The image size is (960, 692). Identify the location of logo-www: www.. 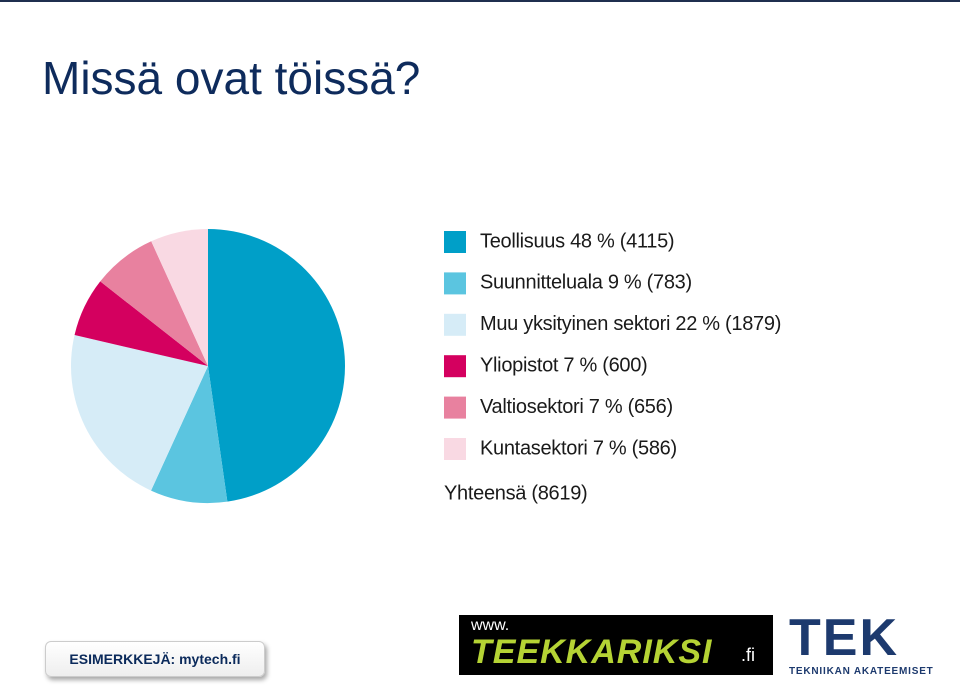
(490, 625).